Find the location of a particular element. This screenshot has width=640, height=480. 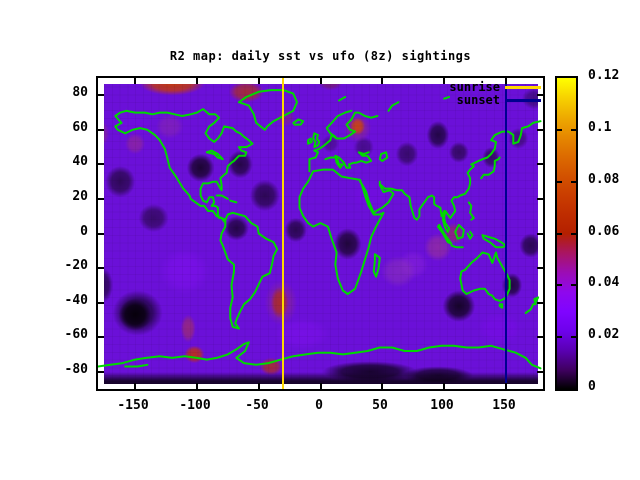

y-tick-label: -60 is located at coordinates (76, 334).